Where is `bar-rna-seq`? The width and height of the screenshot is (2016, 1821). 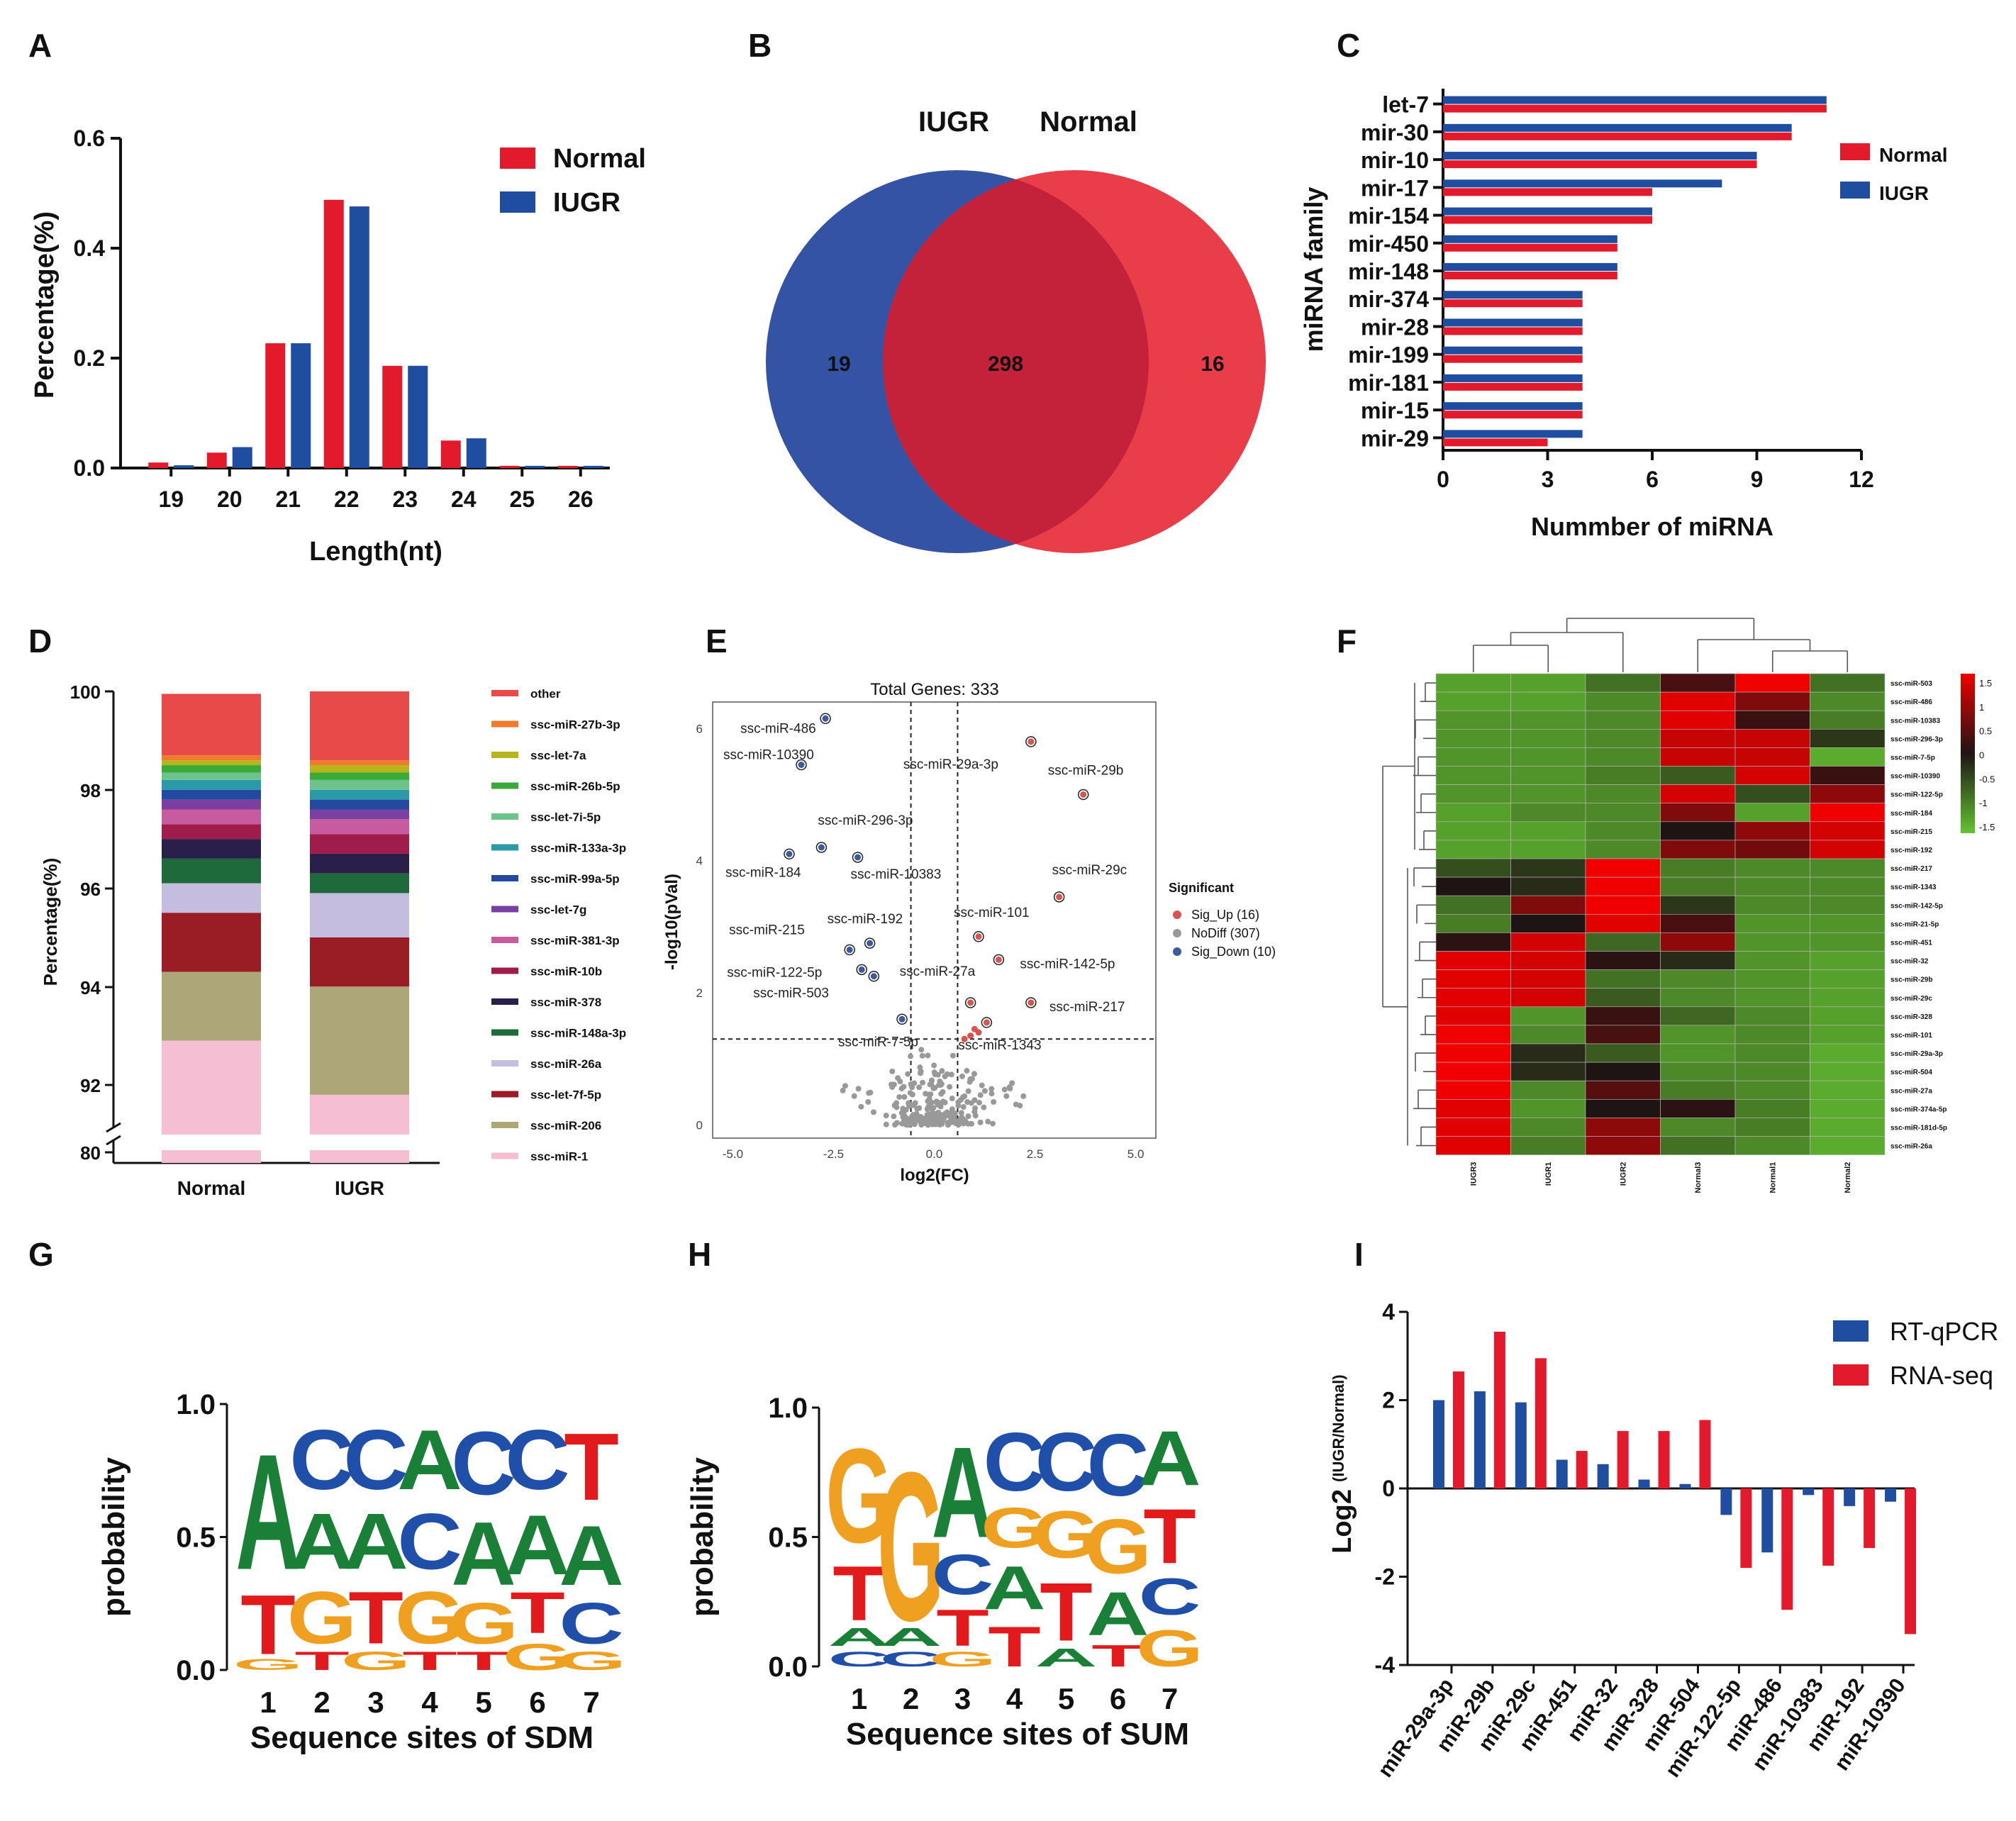 bar-rna-seq is located at coordinates (1499, 1410).